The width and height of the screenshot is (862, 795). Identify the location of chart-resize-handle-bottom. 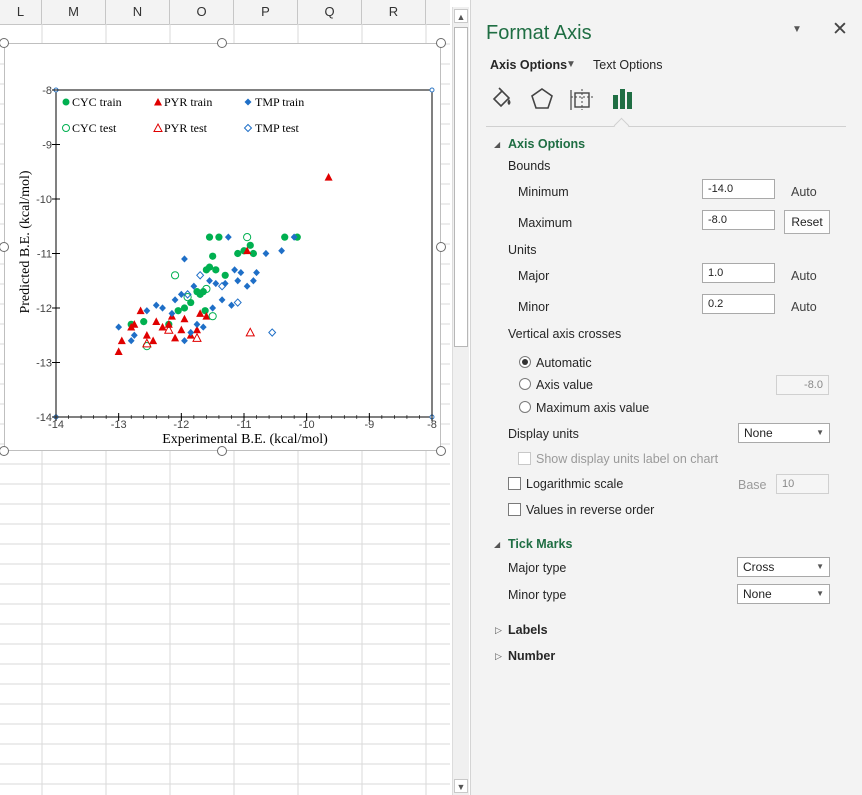
(222, 451).